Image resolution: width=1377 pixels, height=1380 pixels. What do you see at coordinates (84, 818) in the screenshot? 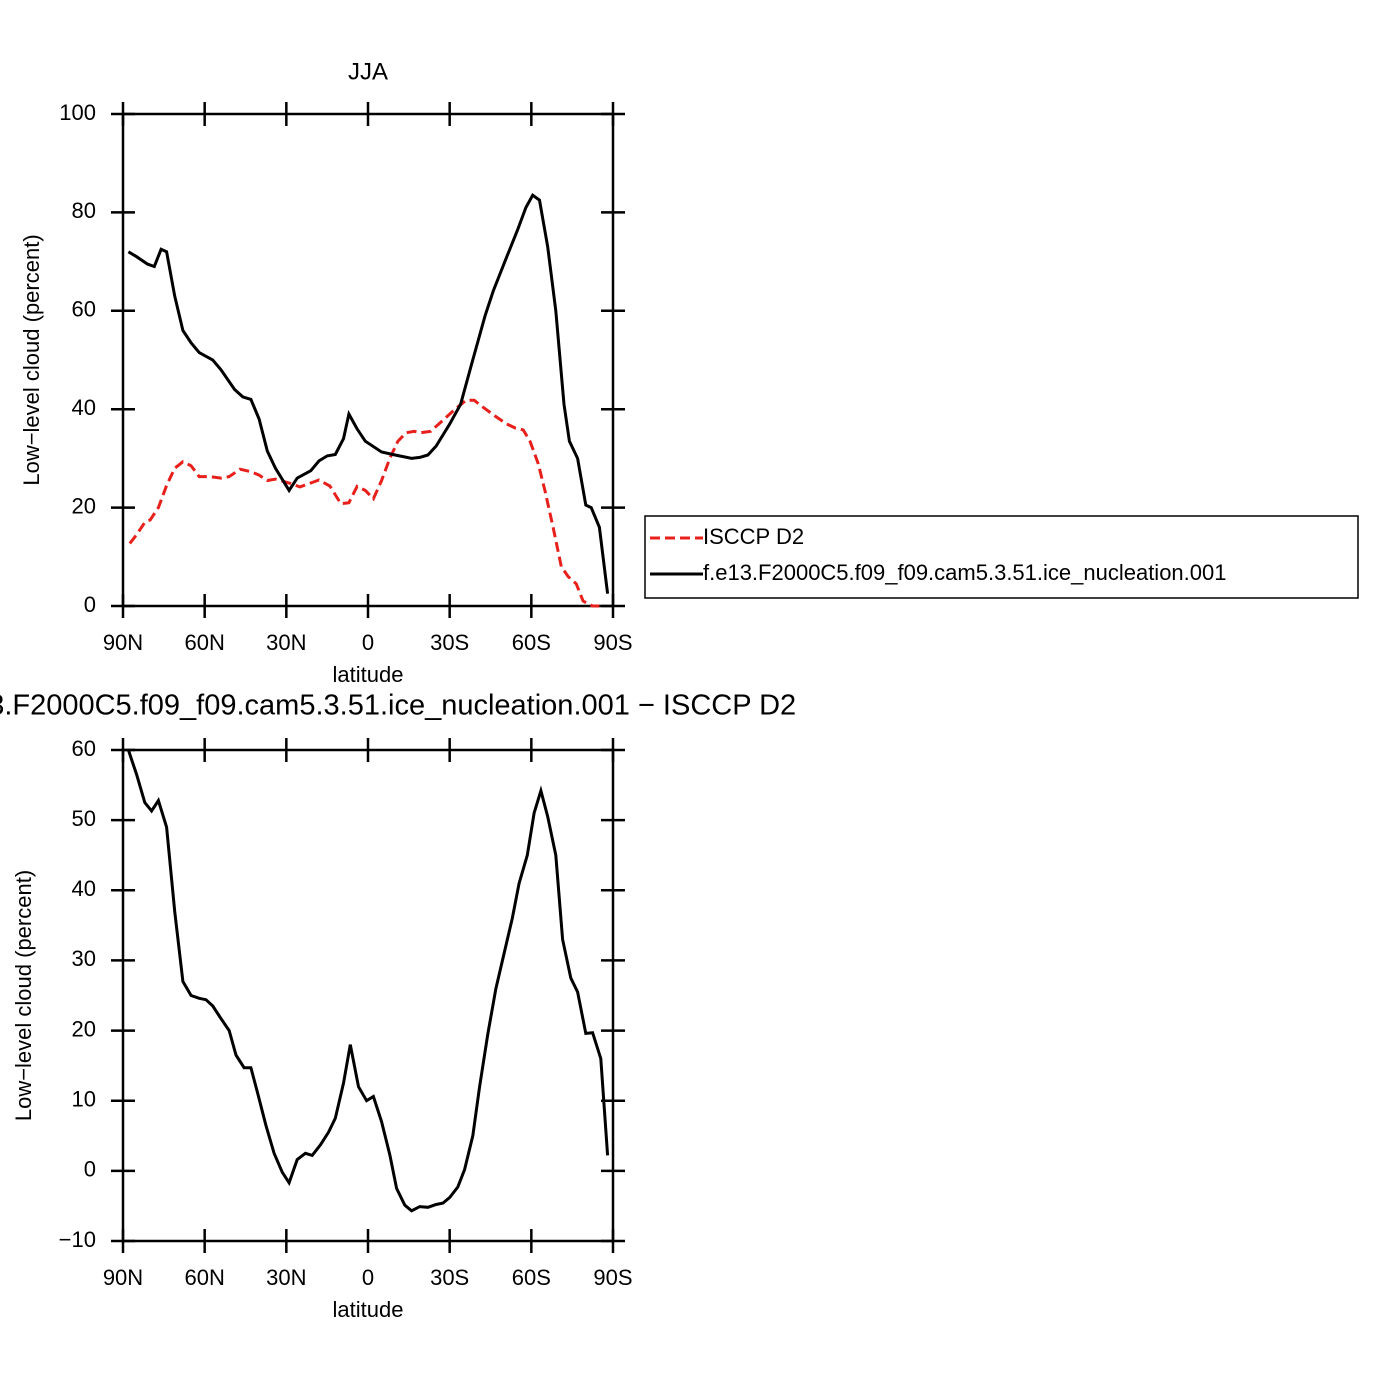
I see `y-tick-label: 50` at bounding box center [84, 818].